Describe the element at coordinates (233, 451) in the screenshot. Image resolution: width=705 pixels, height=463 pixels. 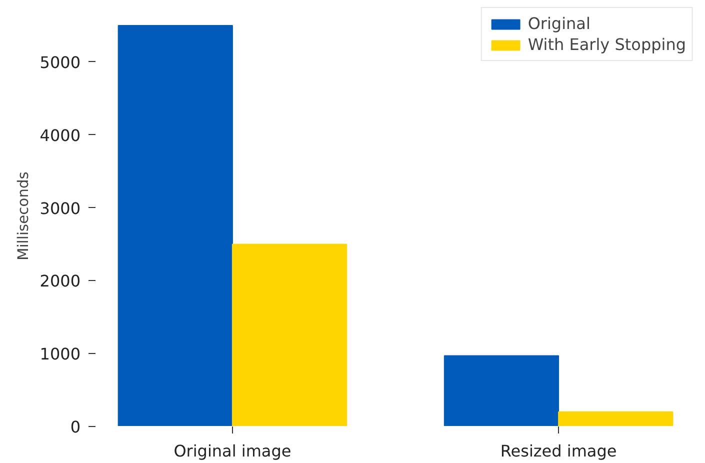
I see `x-tick-label: Original image` at that location.